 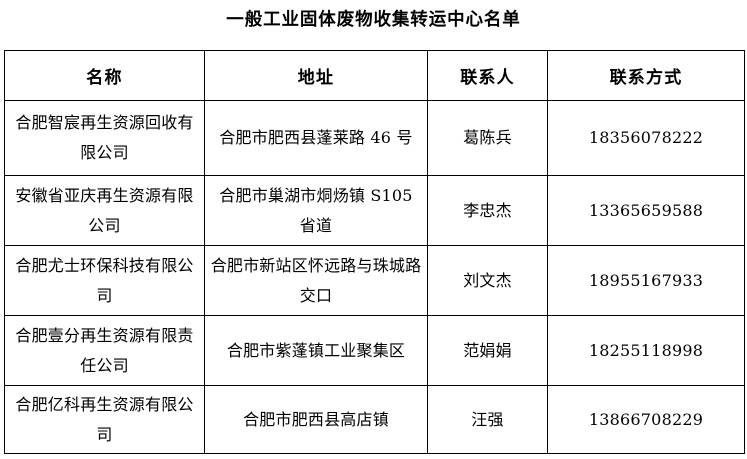 What do you see at coordinates (487, 210) in the screenshot?
I see `cell-contact-person: 李忠杰` at bounding box center [487, 210].